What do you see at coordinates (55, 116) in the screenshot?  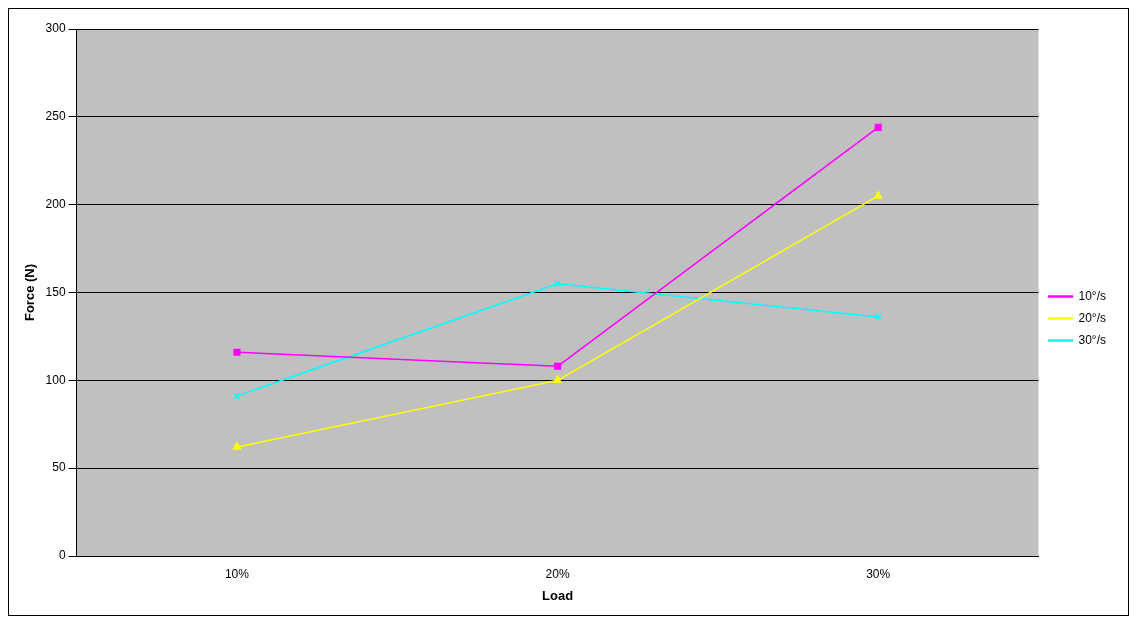 I see `y-tick-label: 250` at bounding box center [55, 116].